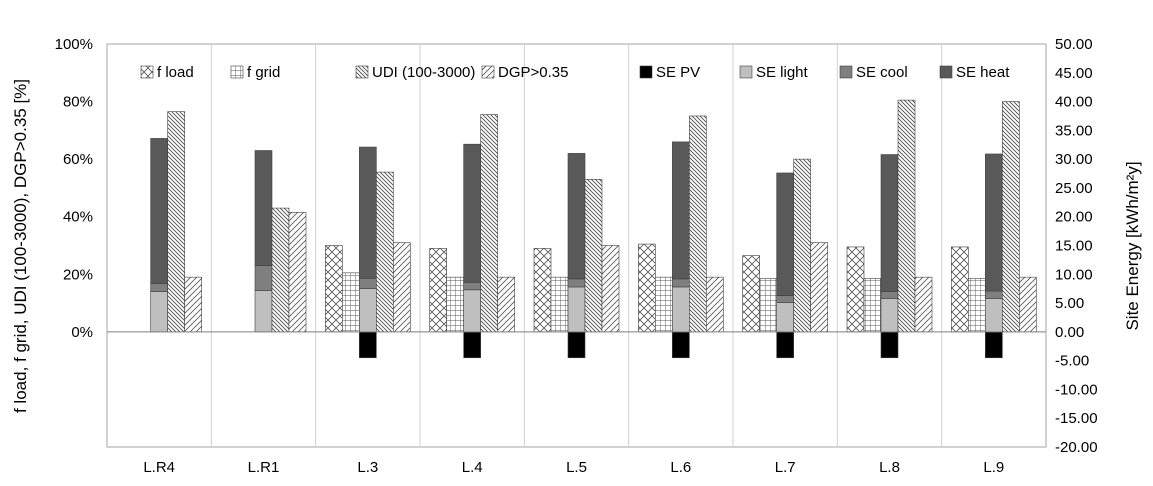 The image size is (1153, 486). Describe the element at coordinates (1069, 303) in the screenshot. I see `right-tick-label: 5.00` at that location.